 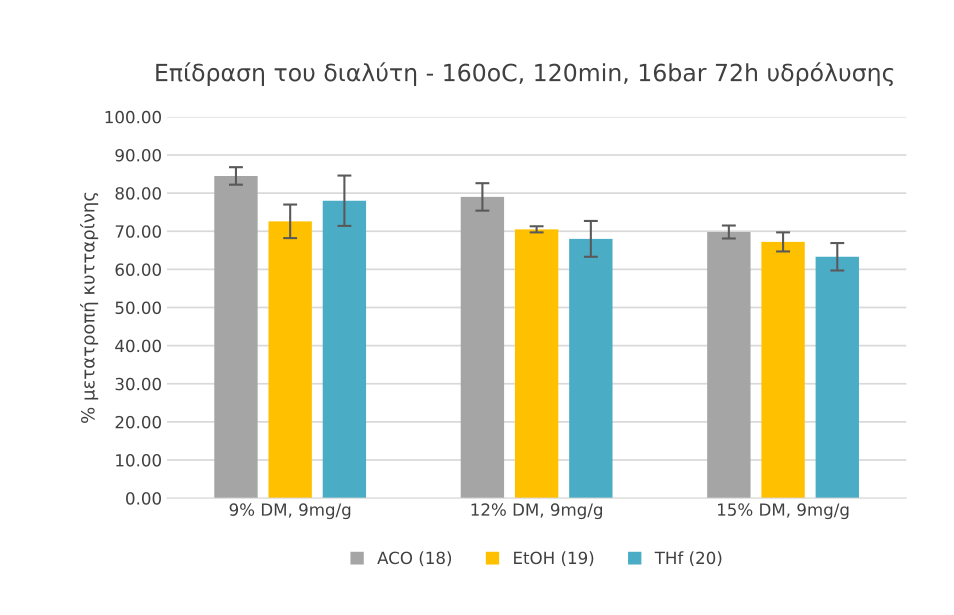 I want to click on x-tick-label: 15% DM, 9mg/g, so click(x=783, y=511).